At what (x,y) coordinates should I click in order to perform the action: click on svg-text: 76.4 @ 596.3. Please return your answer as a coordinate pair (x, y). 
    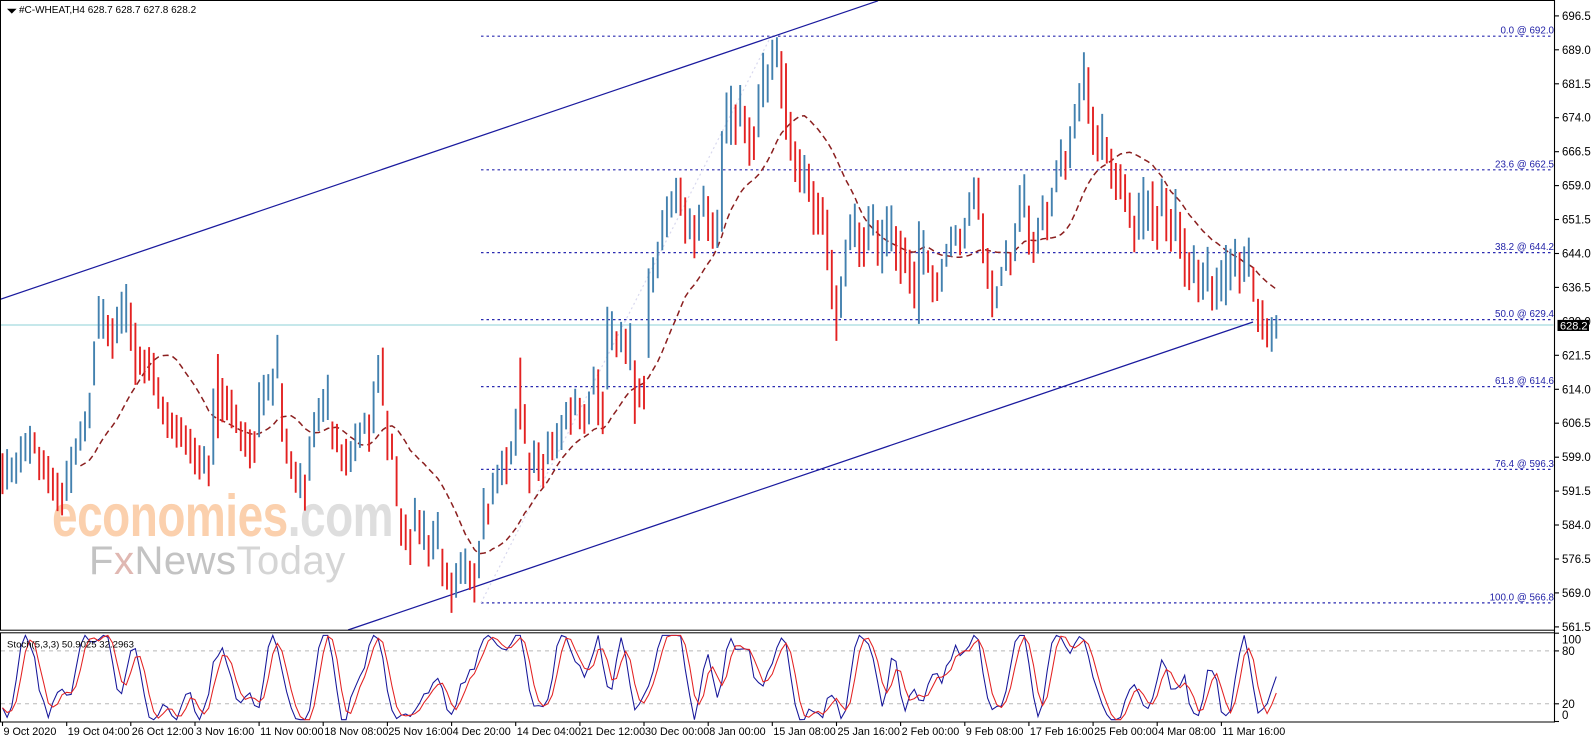
    Looking at the image, I should click on (1525, 464).